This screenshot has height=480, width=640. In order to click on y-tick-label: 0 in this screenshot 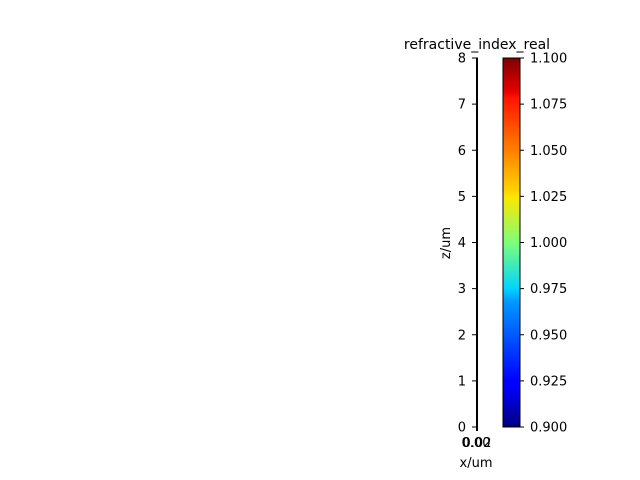, I will do `click(462, 428)`.